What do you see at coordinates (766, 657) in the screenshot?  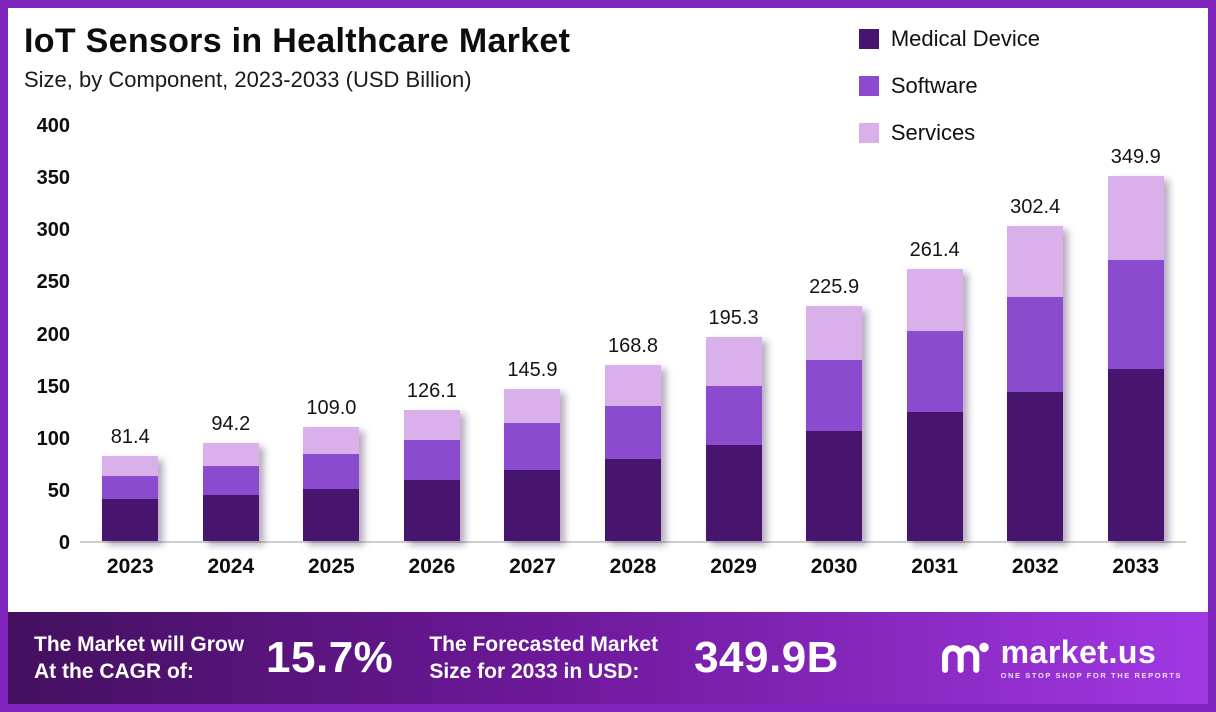 I see `forecast-value: 349.9B` at bounding box center [766, 657].